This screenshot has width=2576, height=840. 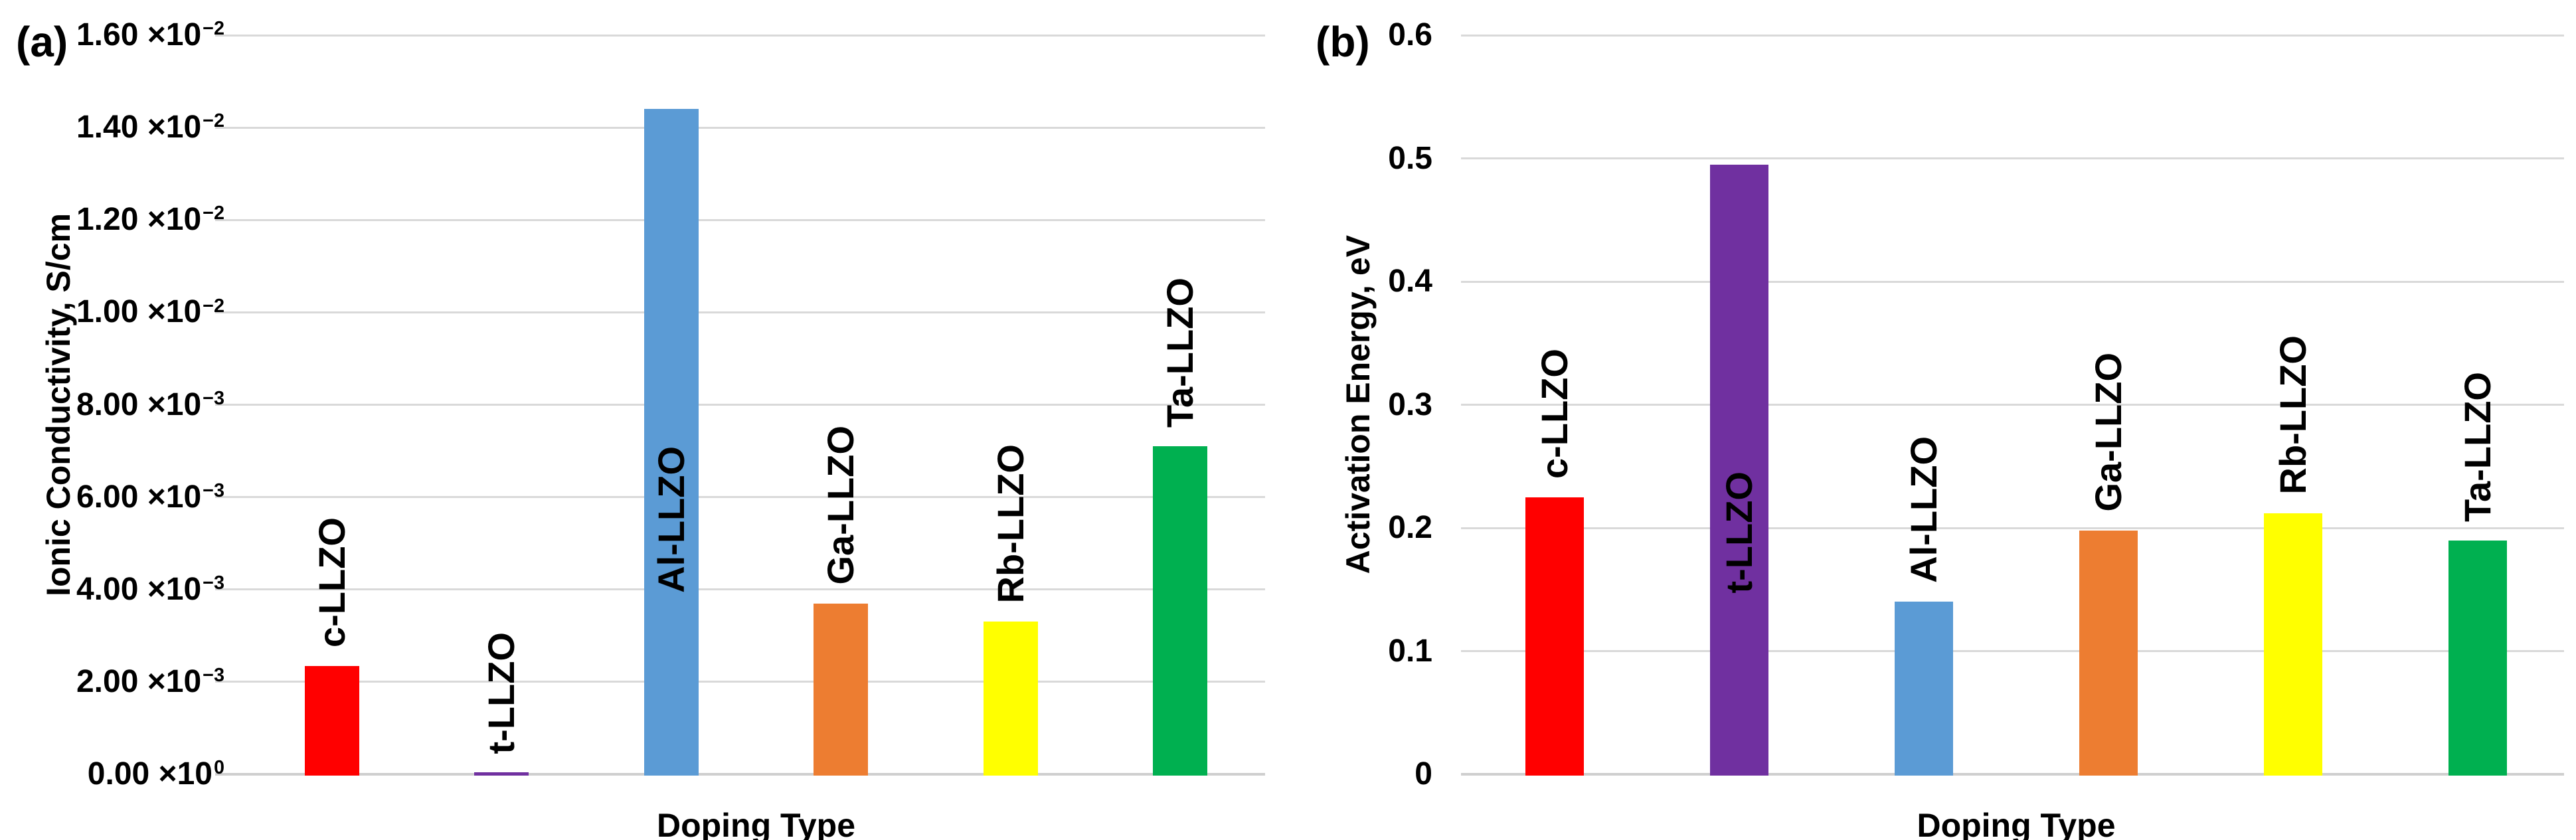 I want to click on panel-b-y-tick-label: 0.6, so click(x=1410, y=34).